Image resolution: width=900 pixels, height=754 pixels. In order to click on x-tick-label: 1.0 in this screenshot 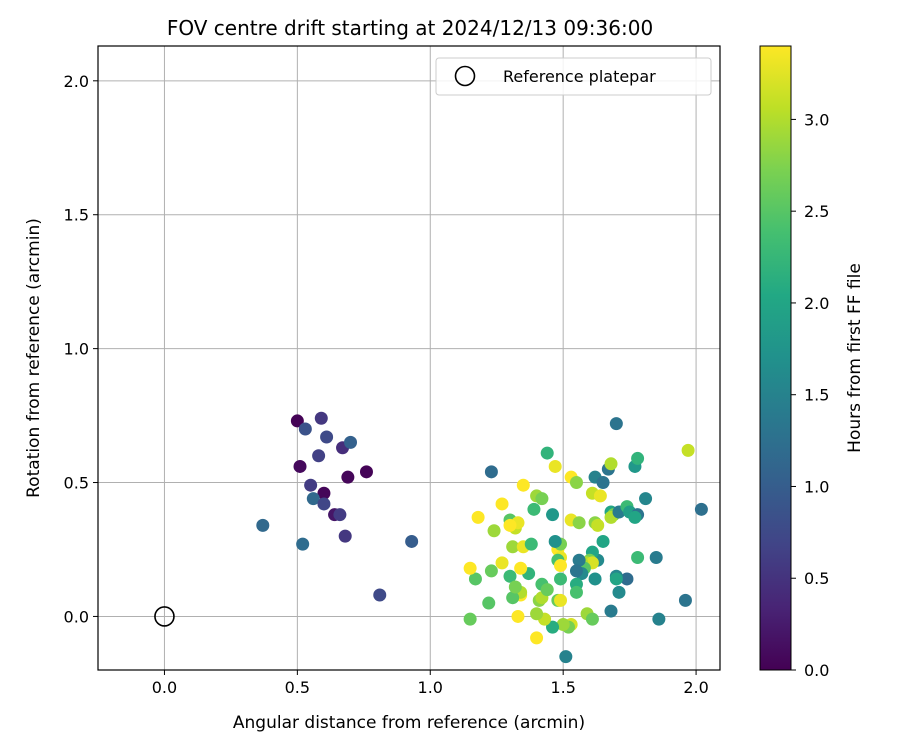, I will do `click(430, 687)`.